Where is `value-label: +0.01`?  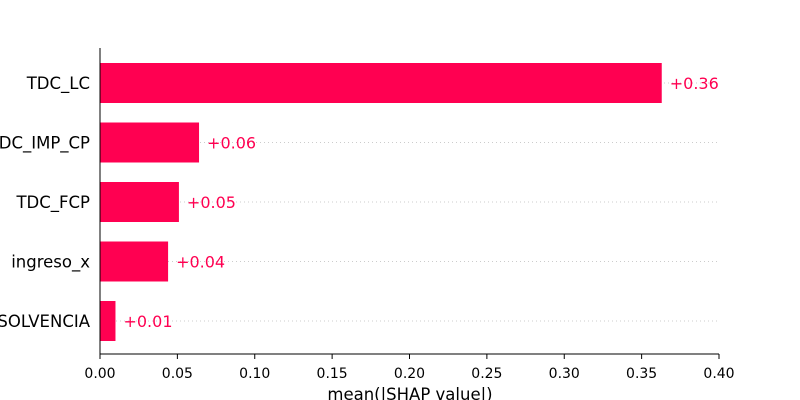
value-label: +0.01 is located at coordinates (147, 321).